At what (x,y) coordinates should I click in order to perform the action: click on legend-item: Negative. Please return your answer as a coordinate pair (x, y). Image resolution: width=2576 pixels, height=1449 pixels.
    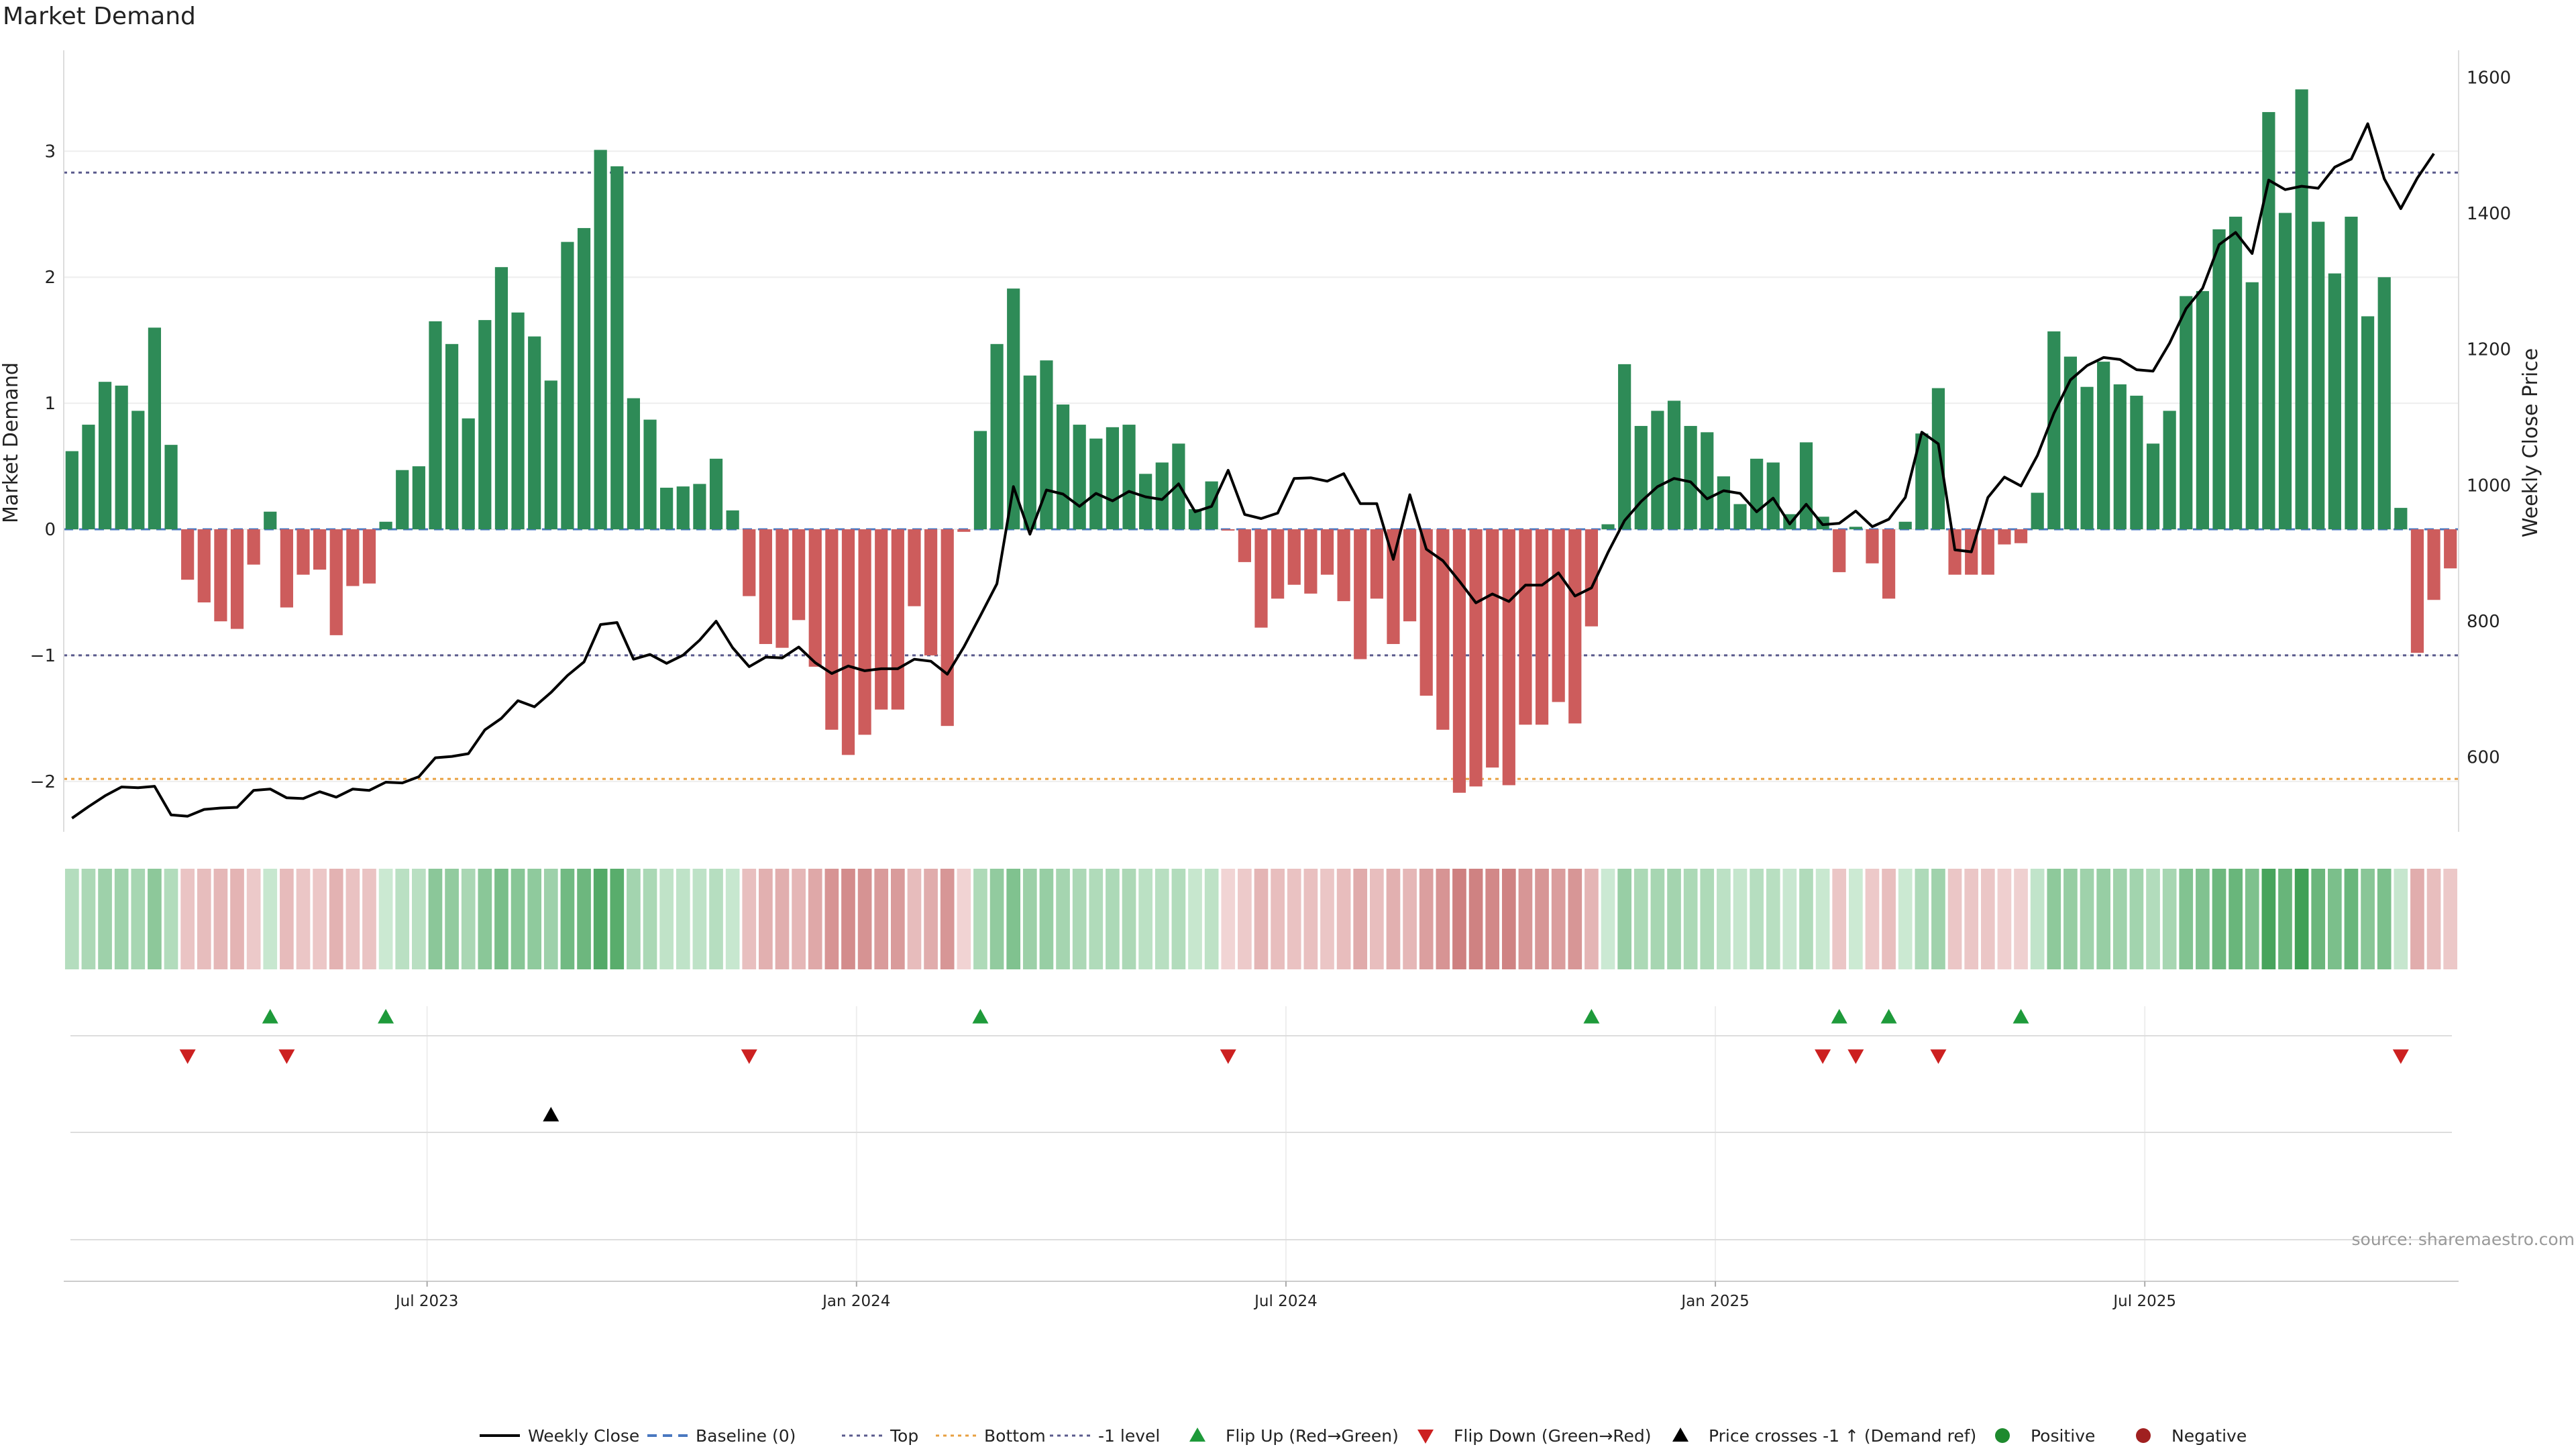
    Looking at the image, I should click on (2191, 1436).